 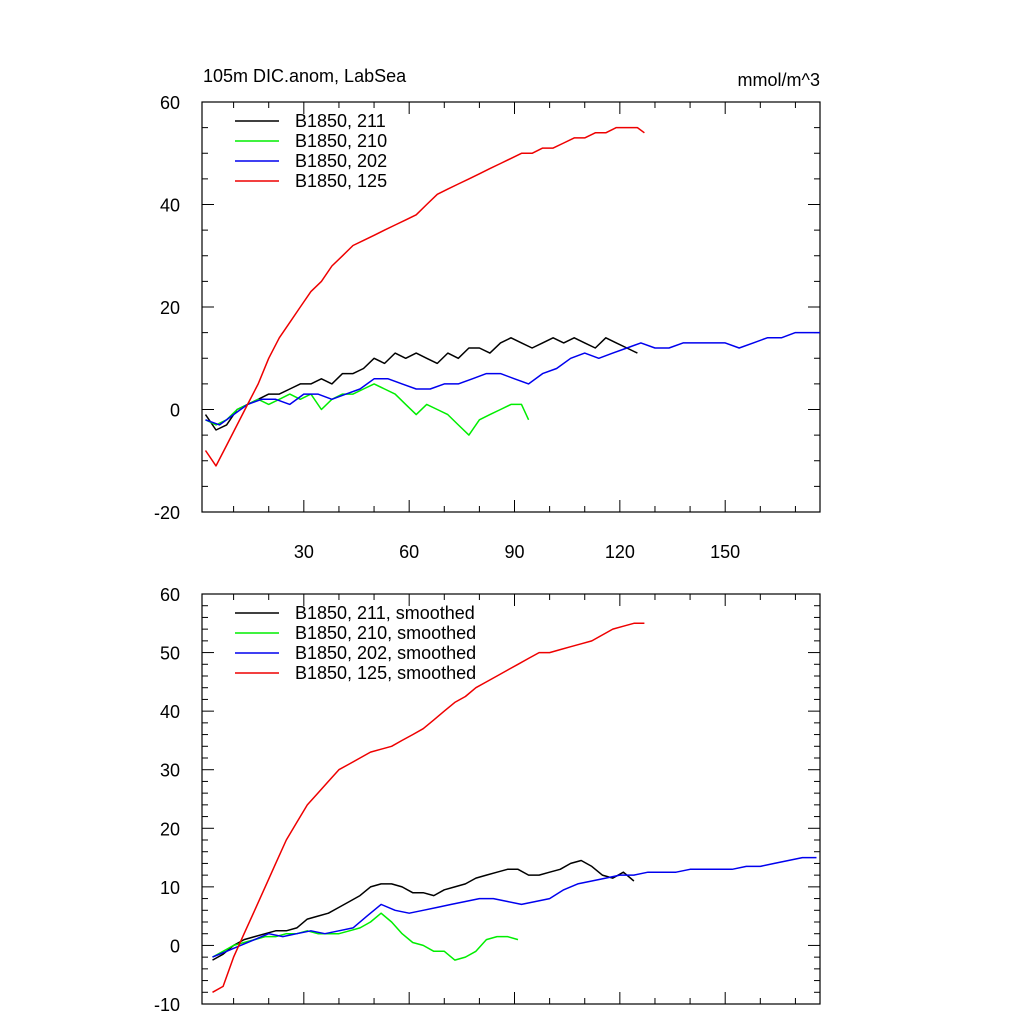 I want to click on x-tick-label: 150, so click(x=725, y=552).